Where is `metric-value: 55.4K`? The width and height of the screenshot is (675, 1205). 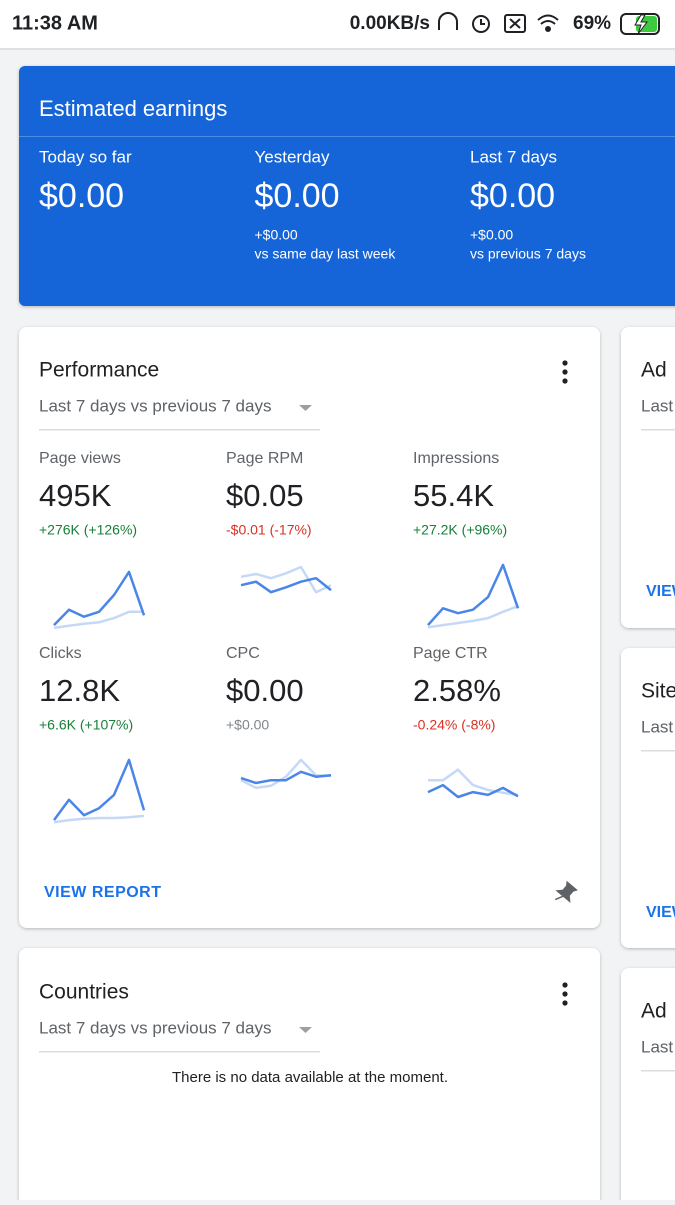 metric-value: 55.4K is located at coordinates (453, 495).